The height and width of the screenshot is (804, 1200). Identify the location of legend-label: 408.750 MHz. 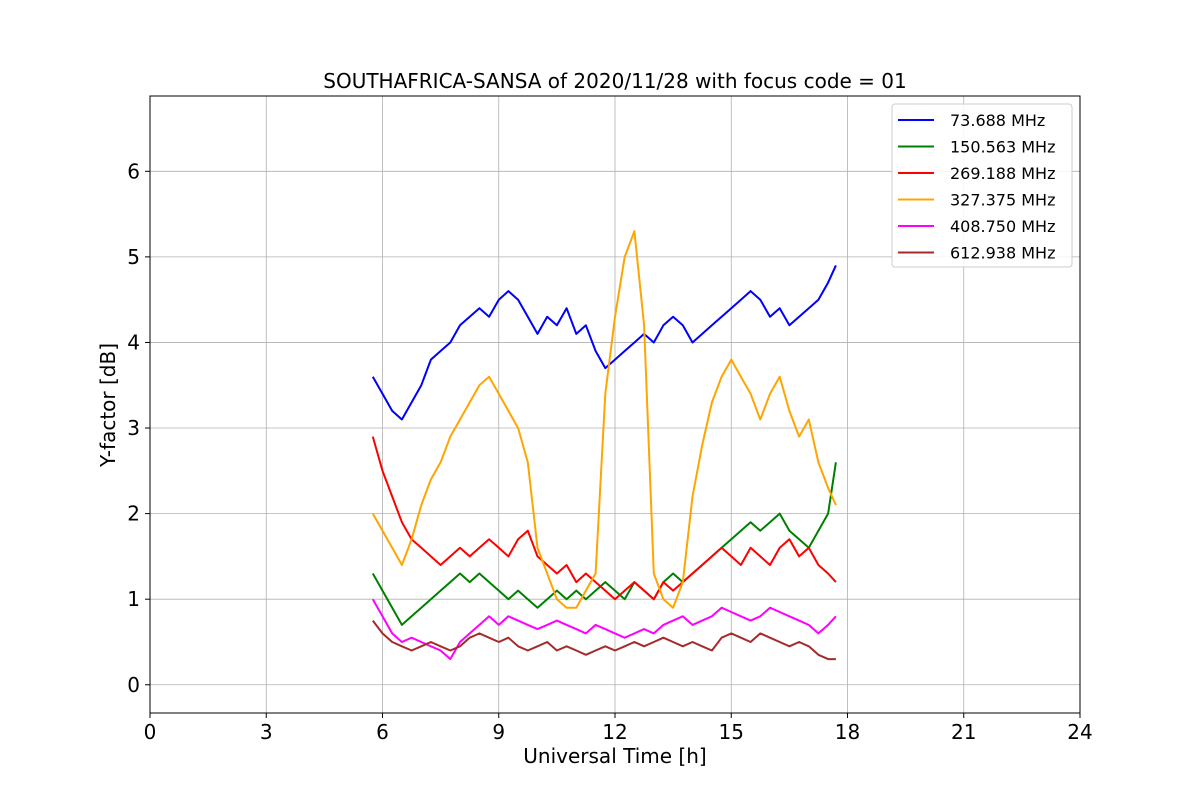
(1002, 226).